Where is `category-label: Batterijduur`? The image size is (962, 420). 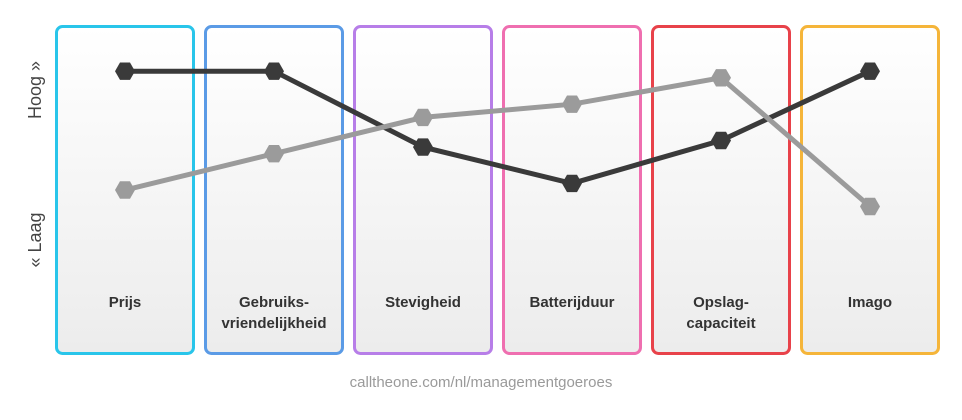 category-label: Batterijduur is located at coordinates (572, 302).